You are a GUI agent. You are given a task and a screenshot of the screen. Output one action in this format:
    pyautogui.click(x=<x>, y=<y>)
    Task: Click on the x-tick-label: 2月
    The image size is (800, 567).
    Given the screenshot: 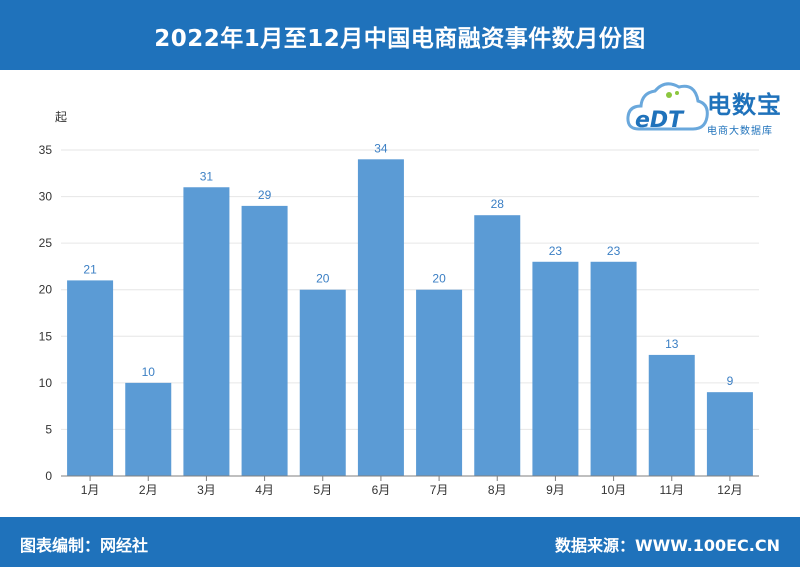 What is the action you would take?
    pyautogui.click(x=148, y=490)
    